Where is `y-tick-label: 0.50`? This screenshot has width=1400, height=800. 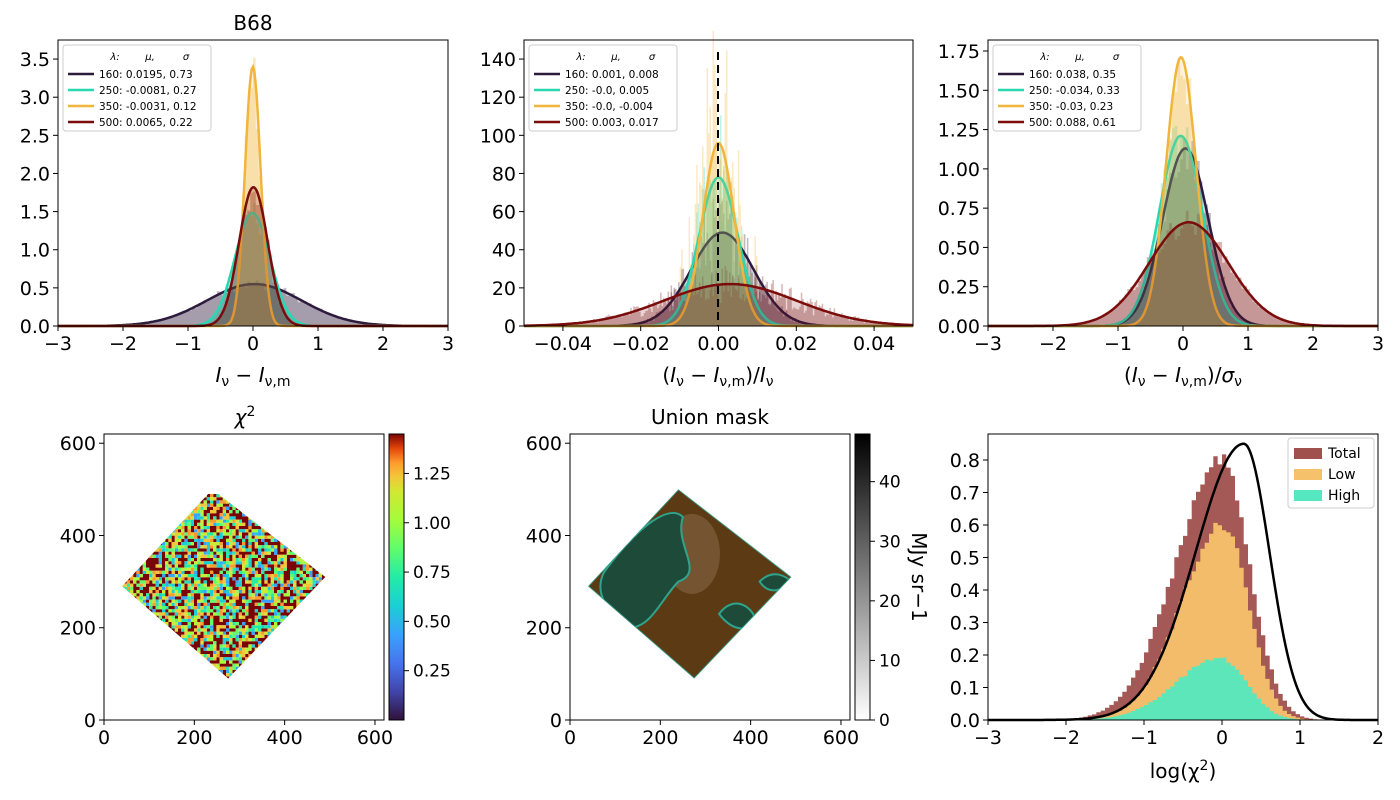 y-tick-label: 0.50 is located at coordinates (959, 248).